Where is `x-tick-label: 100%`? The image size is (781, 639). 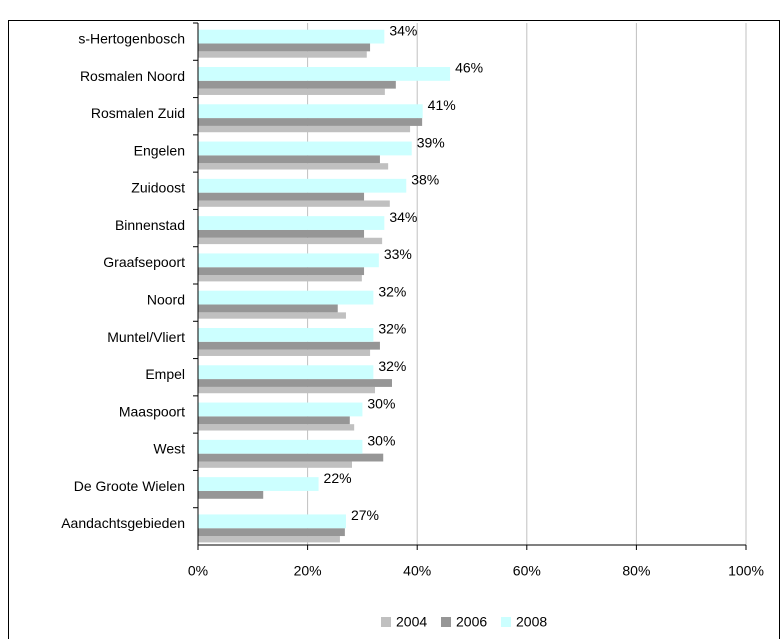 x-tick-label: 100% is located at coordinates (746, 571).